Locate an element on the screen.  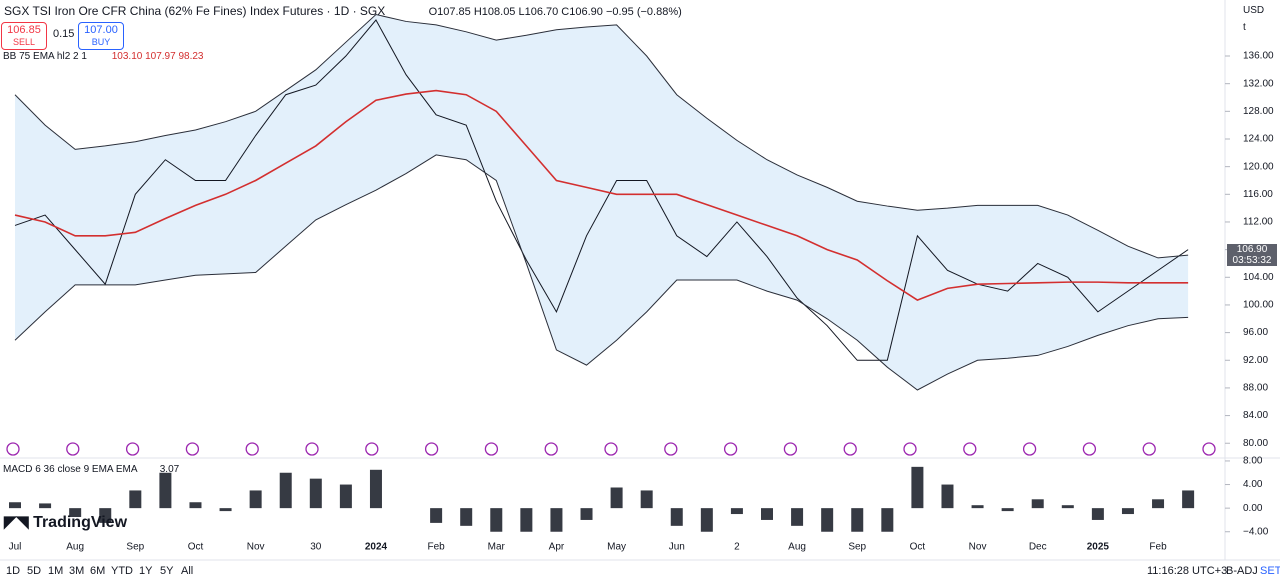
last-price-box: 106.90 03:53:32 is located at coordinates (1252, 254).